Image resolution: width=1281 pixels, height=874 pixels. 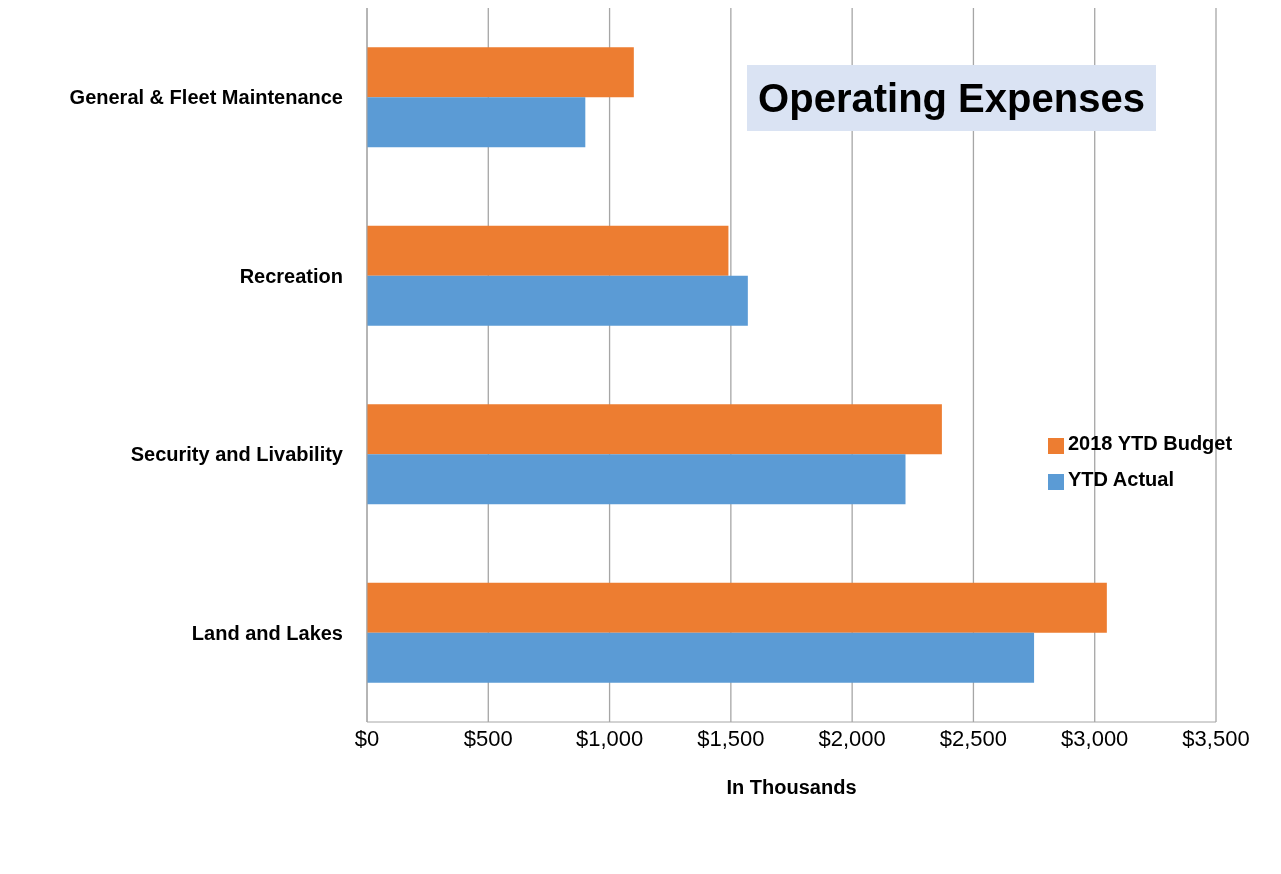 What do you see at coordinates (1150, 443) in the screenshot?
I see `legend-label: 2018 YTD Budget` at bounding box center [1150, 443].